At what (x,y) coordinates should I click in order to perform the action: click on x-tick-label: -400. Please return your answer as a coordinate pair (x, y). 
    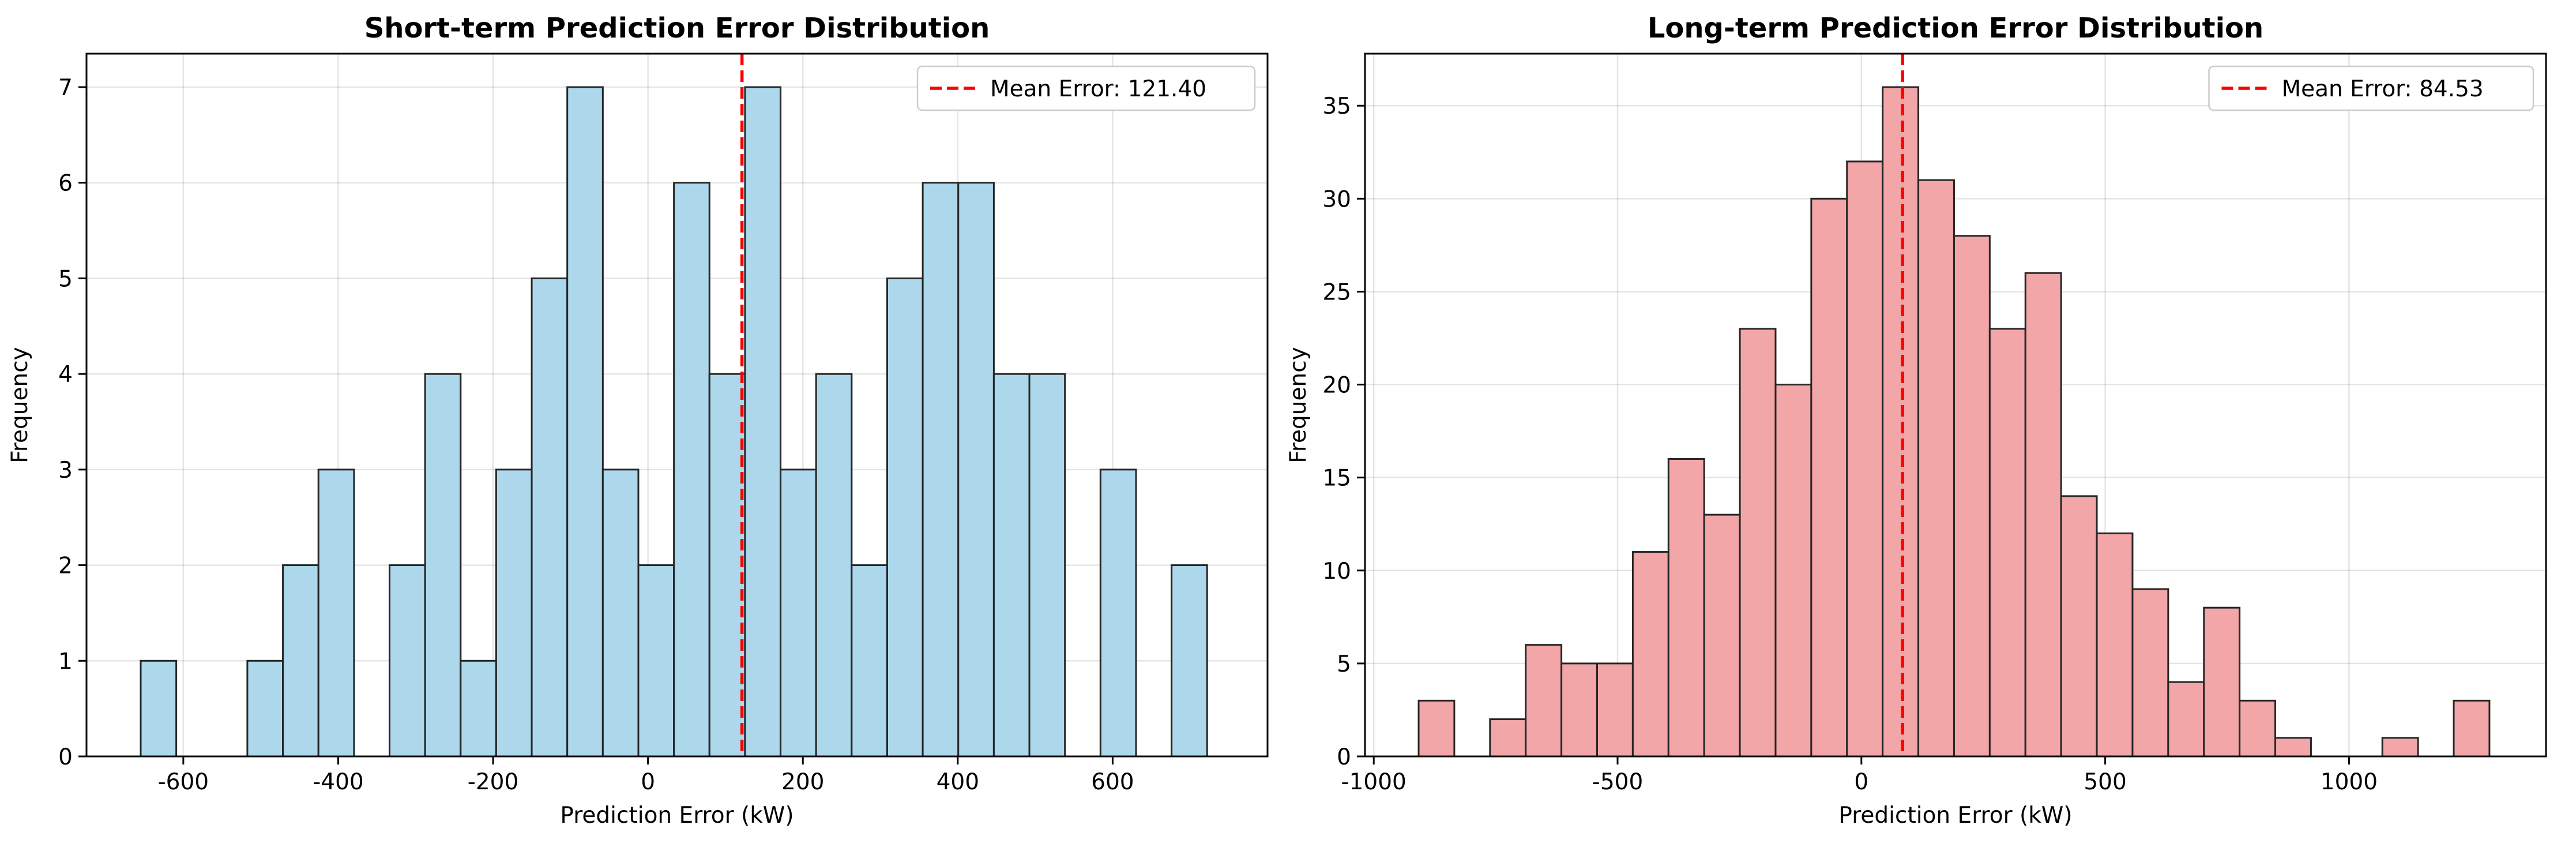
    Looking at the image, I should click on (338, 782).